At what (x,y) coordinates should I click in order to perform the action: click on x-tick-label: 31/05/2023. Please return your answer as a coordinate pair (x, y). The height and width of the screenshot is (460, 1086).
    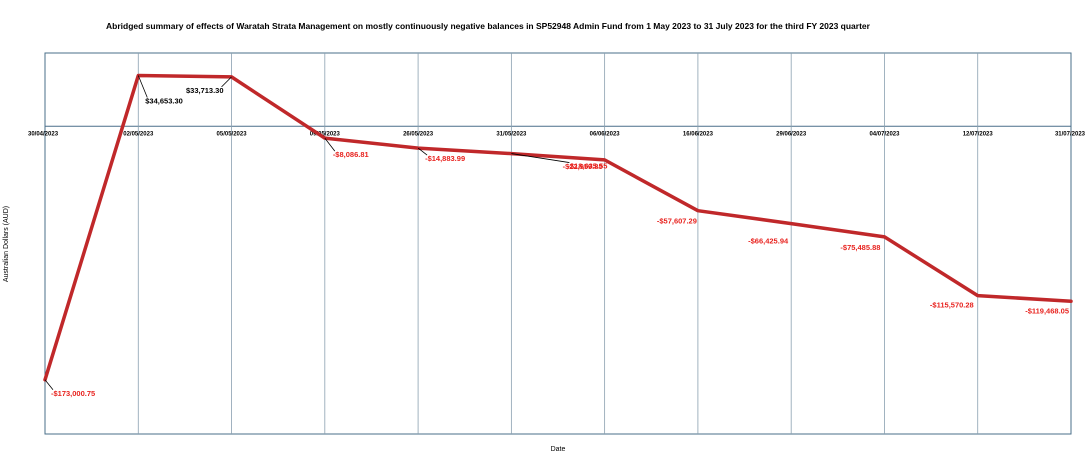
    Looking at the image, I should click on (511, 134).